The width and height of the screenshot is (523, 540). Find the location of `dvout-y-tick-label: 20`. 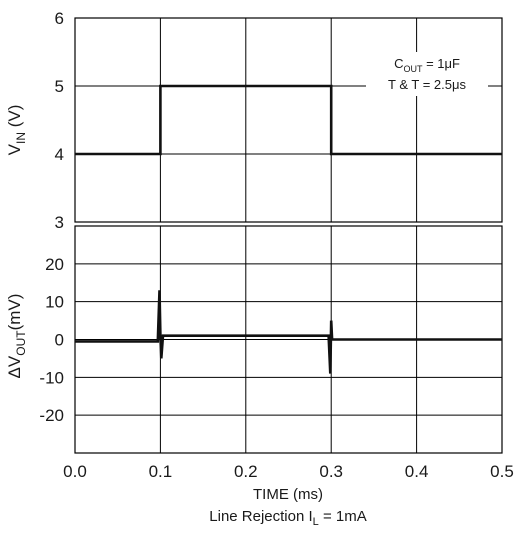

dvout-y-tick-label: 20 is located at coordinates (54, 264).